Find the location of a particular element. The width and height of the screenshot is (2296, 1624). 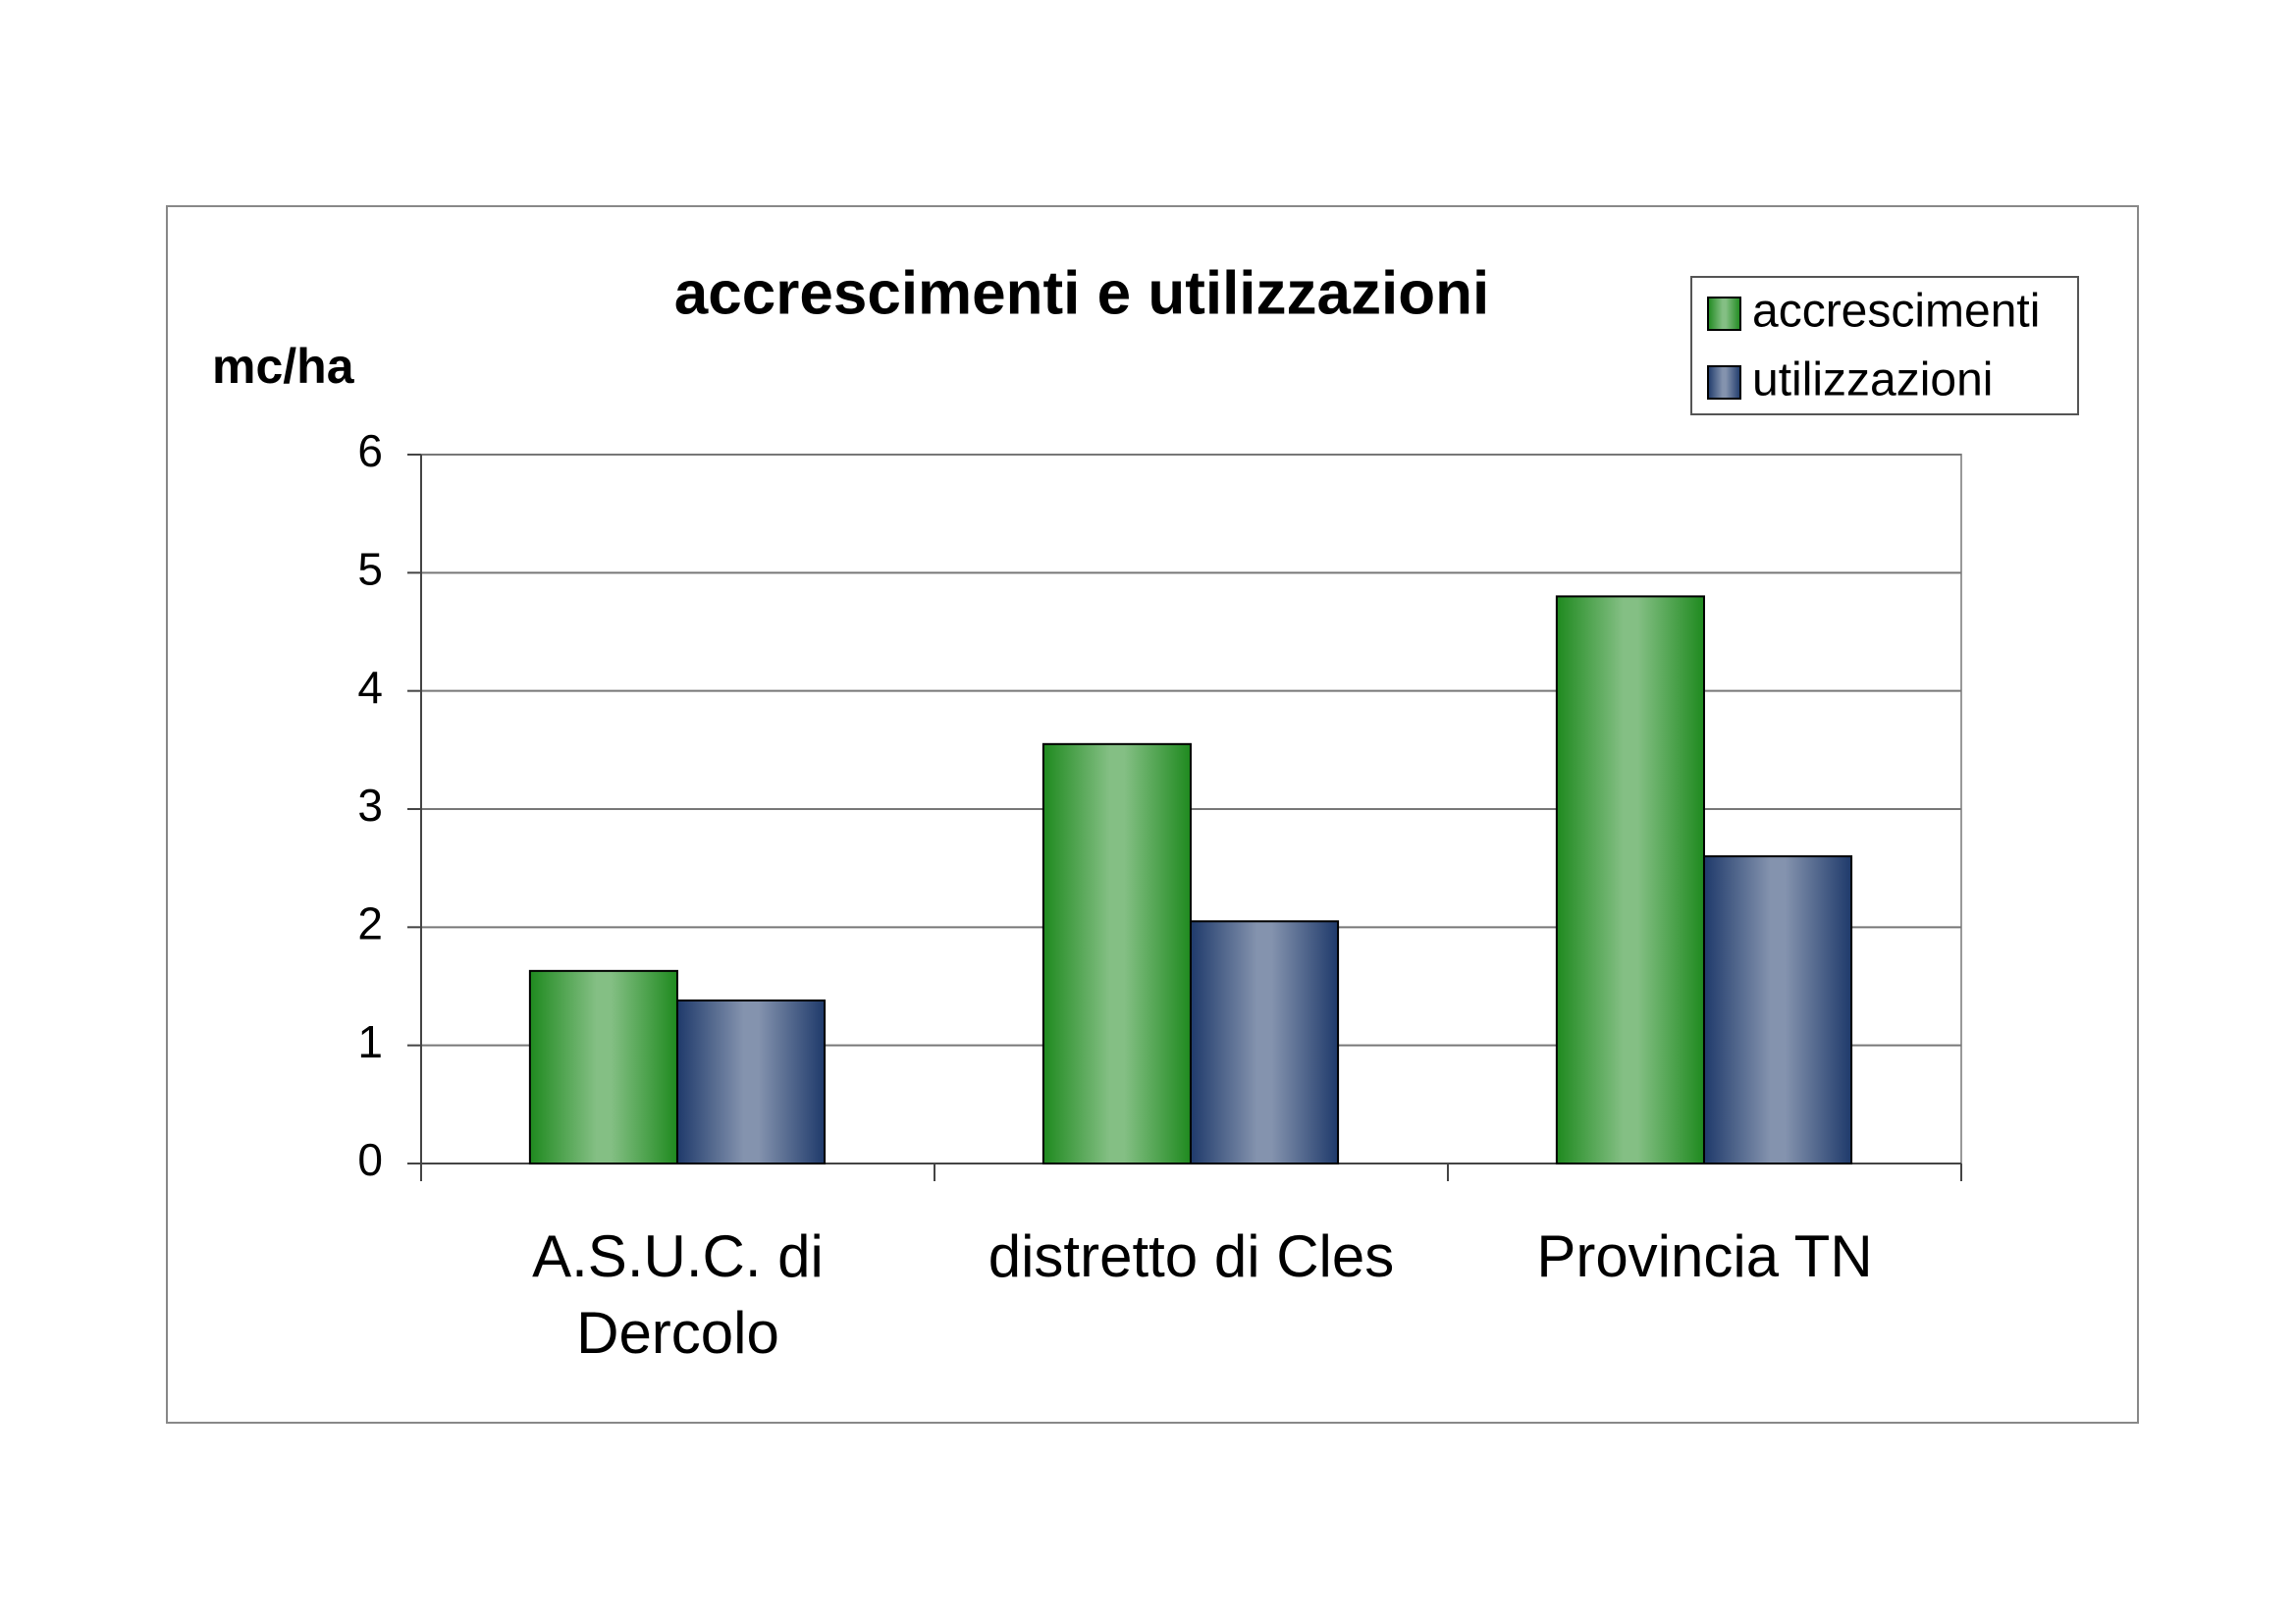

y-tick-label: 5 is located at coordinates (370, 568).